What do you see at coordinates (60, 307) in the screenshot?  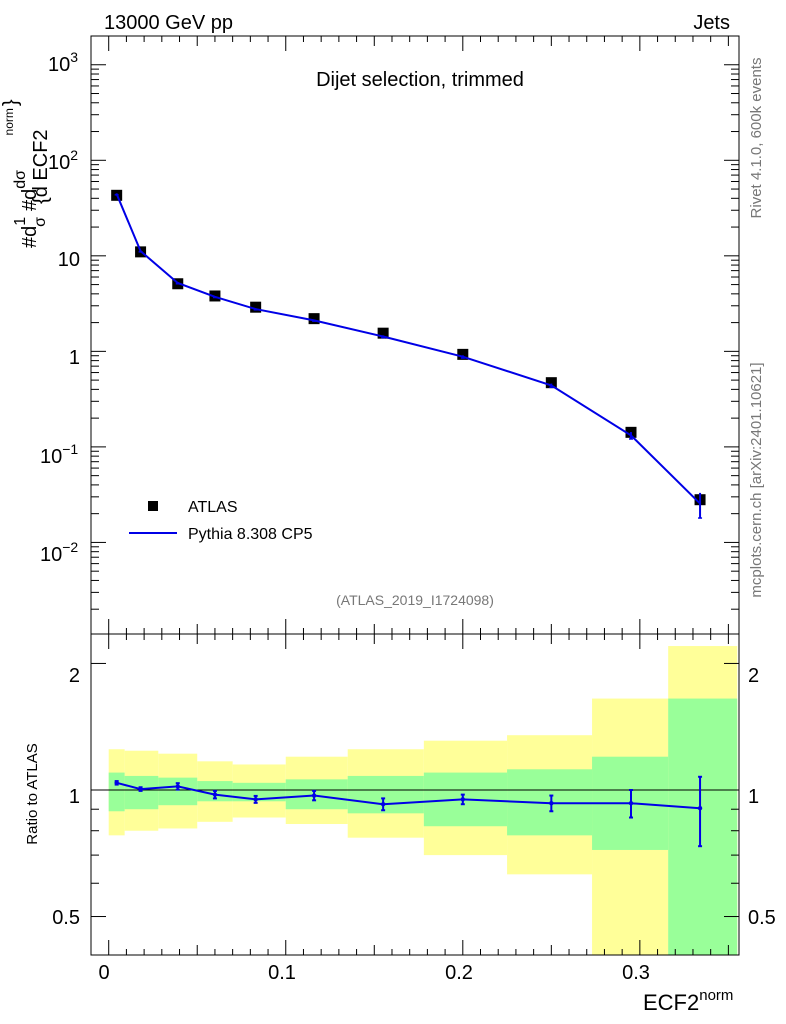 I see `main-y-tick-labels: 10³ 10² 10 1 10⁻¹ 10⁻²` at bounding box center [60, 307].